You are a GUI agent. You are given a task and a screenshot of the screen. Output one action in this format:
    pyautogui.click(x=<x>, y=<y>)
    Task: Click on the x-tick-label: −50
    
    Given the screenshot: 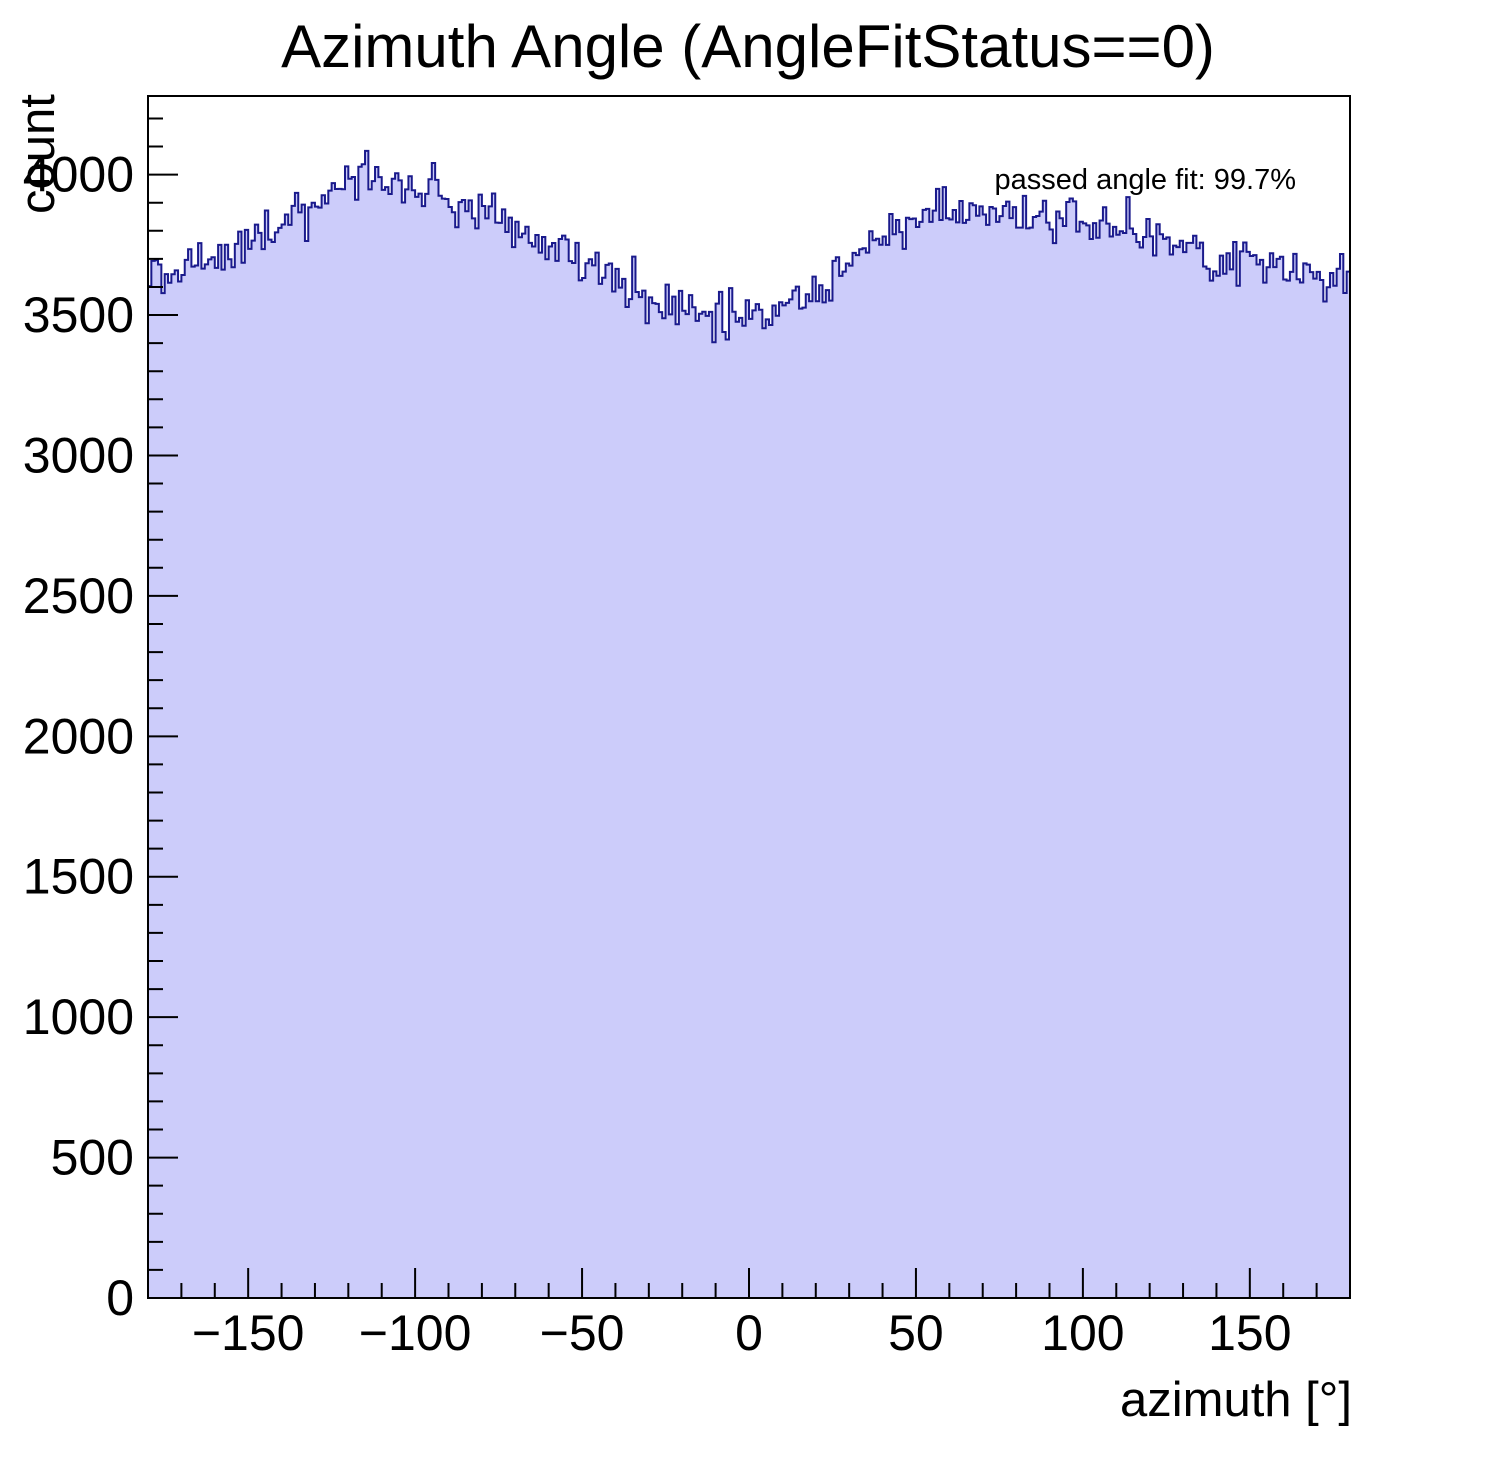 What is the action you would take?
    pyautogui.click(x=582, y=1333)
    